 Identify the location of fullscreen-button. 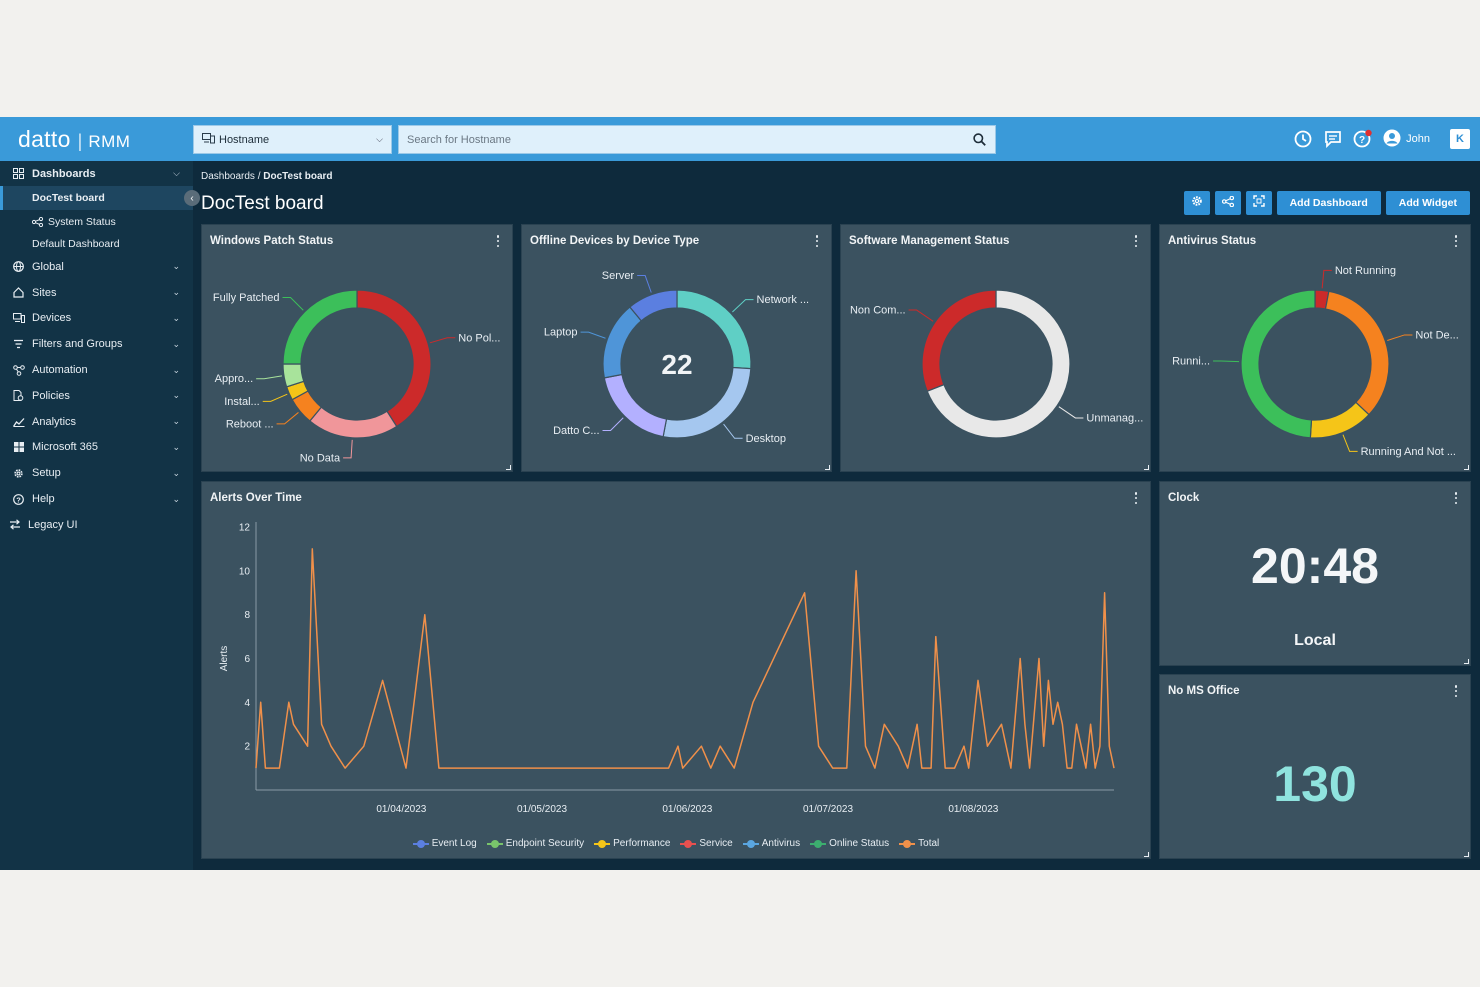
(1258, 203).